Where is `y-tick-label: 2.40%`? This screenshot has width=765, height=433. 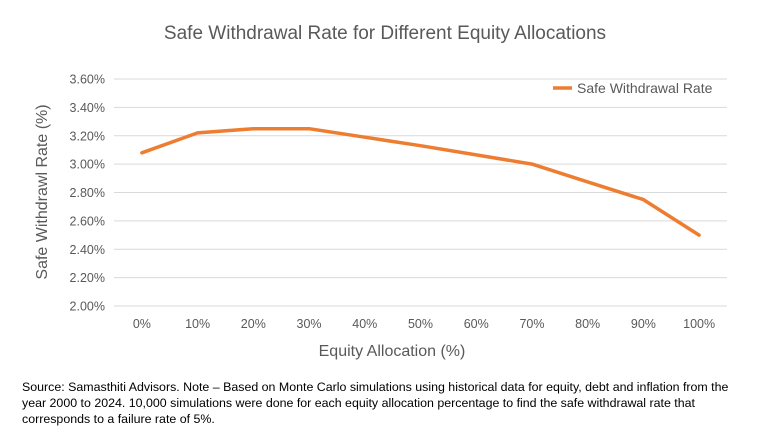
y-tick-label: 2.40% is located at coordinates (87, 250).